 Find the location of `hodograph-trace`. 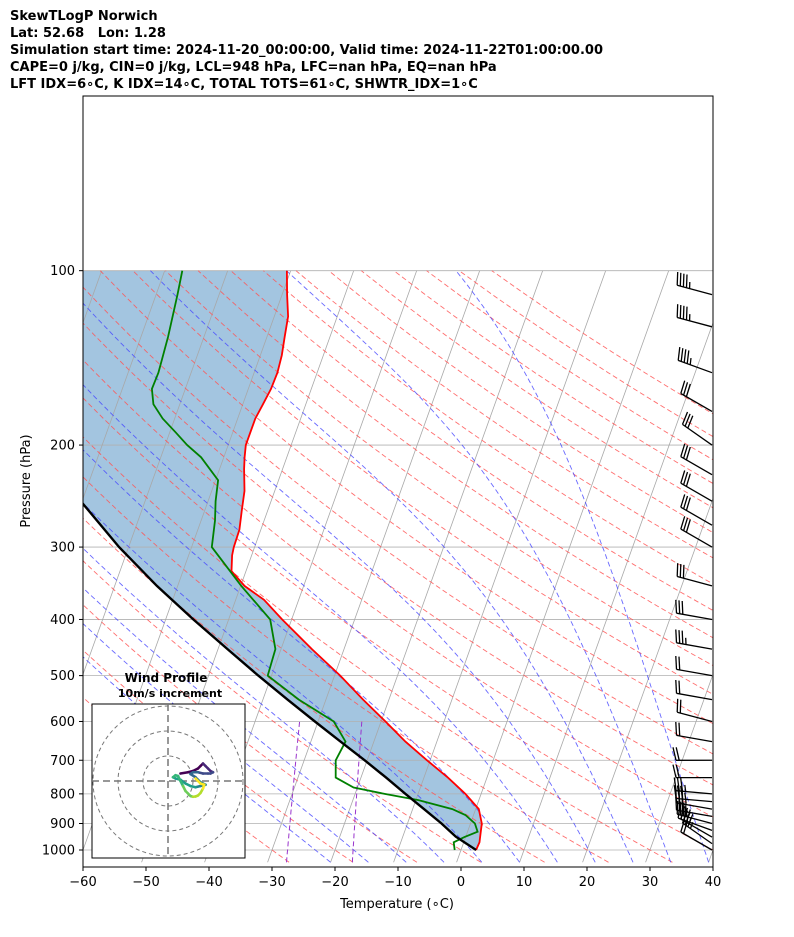

hodograph-trace is located at coordinates (197, 780).